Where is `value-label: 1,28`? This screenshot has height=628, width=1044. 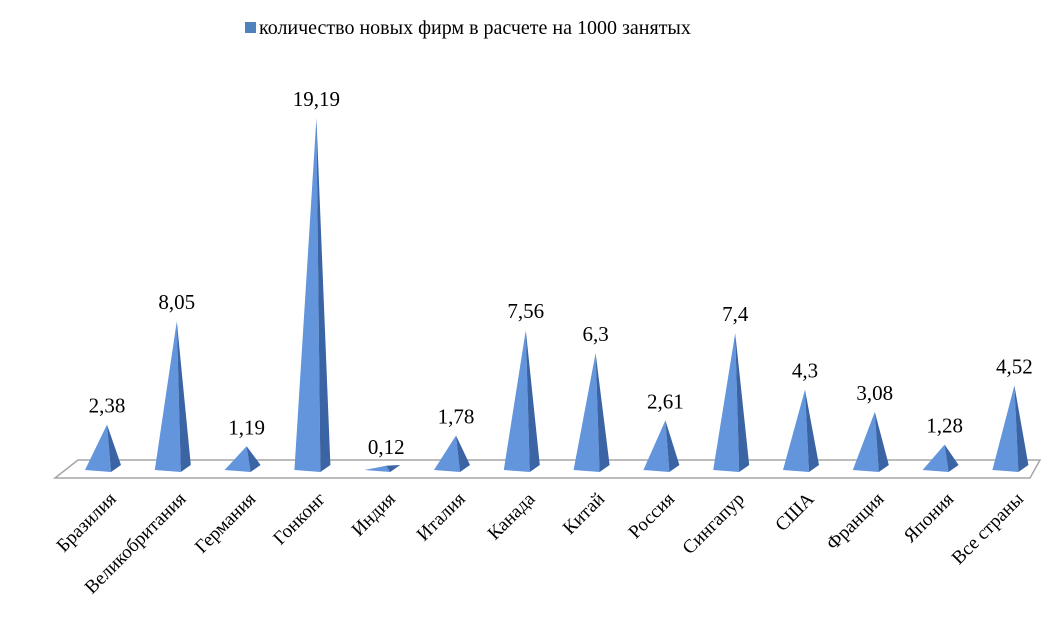
value-label: 1,28 is located at coordinates (944, 426).